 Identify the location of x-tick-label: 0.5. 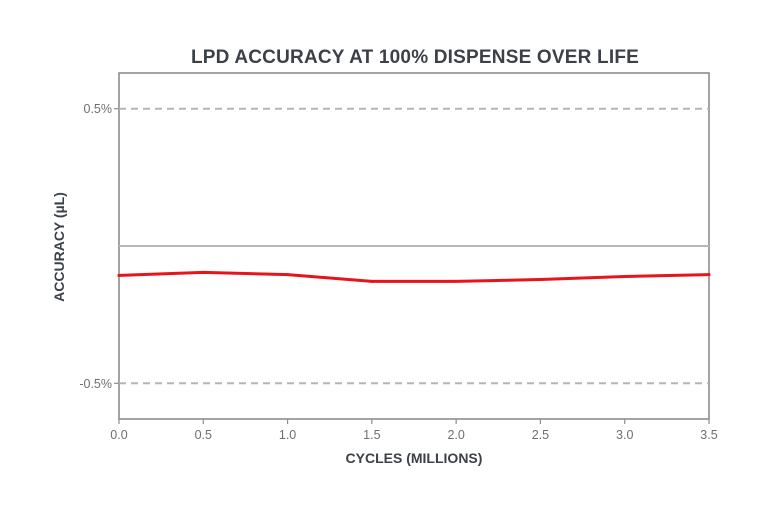
(203, 435).